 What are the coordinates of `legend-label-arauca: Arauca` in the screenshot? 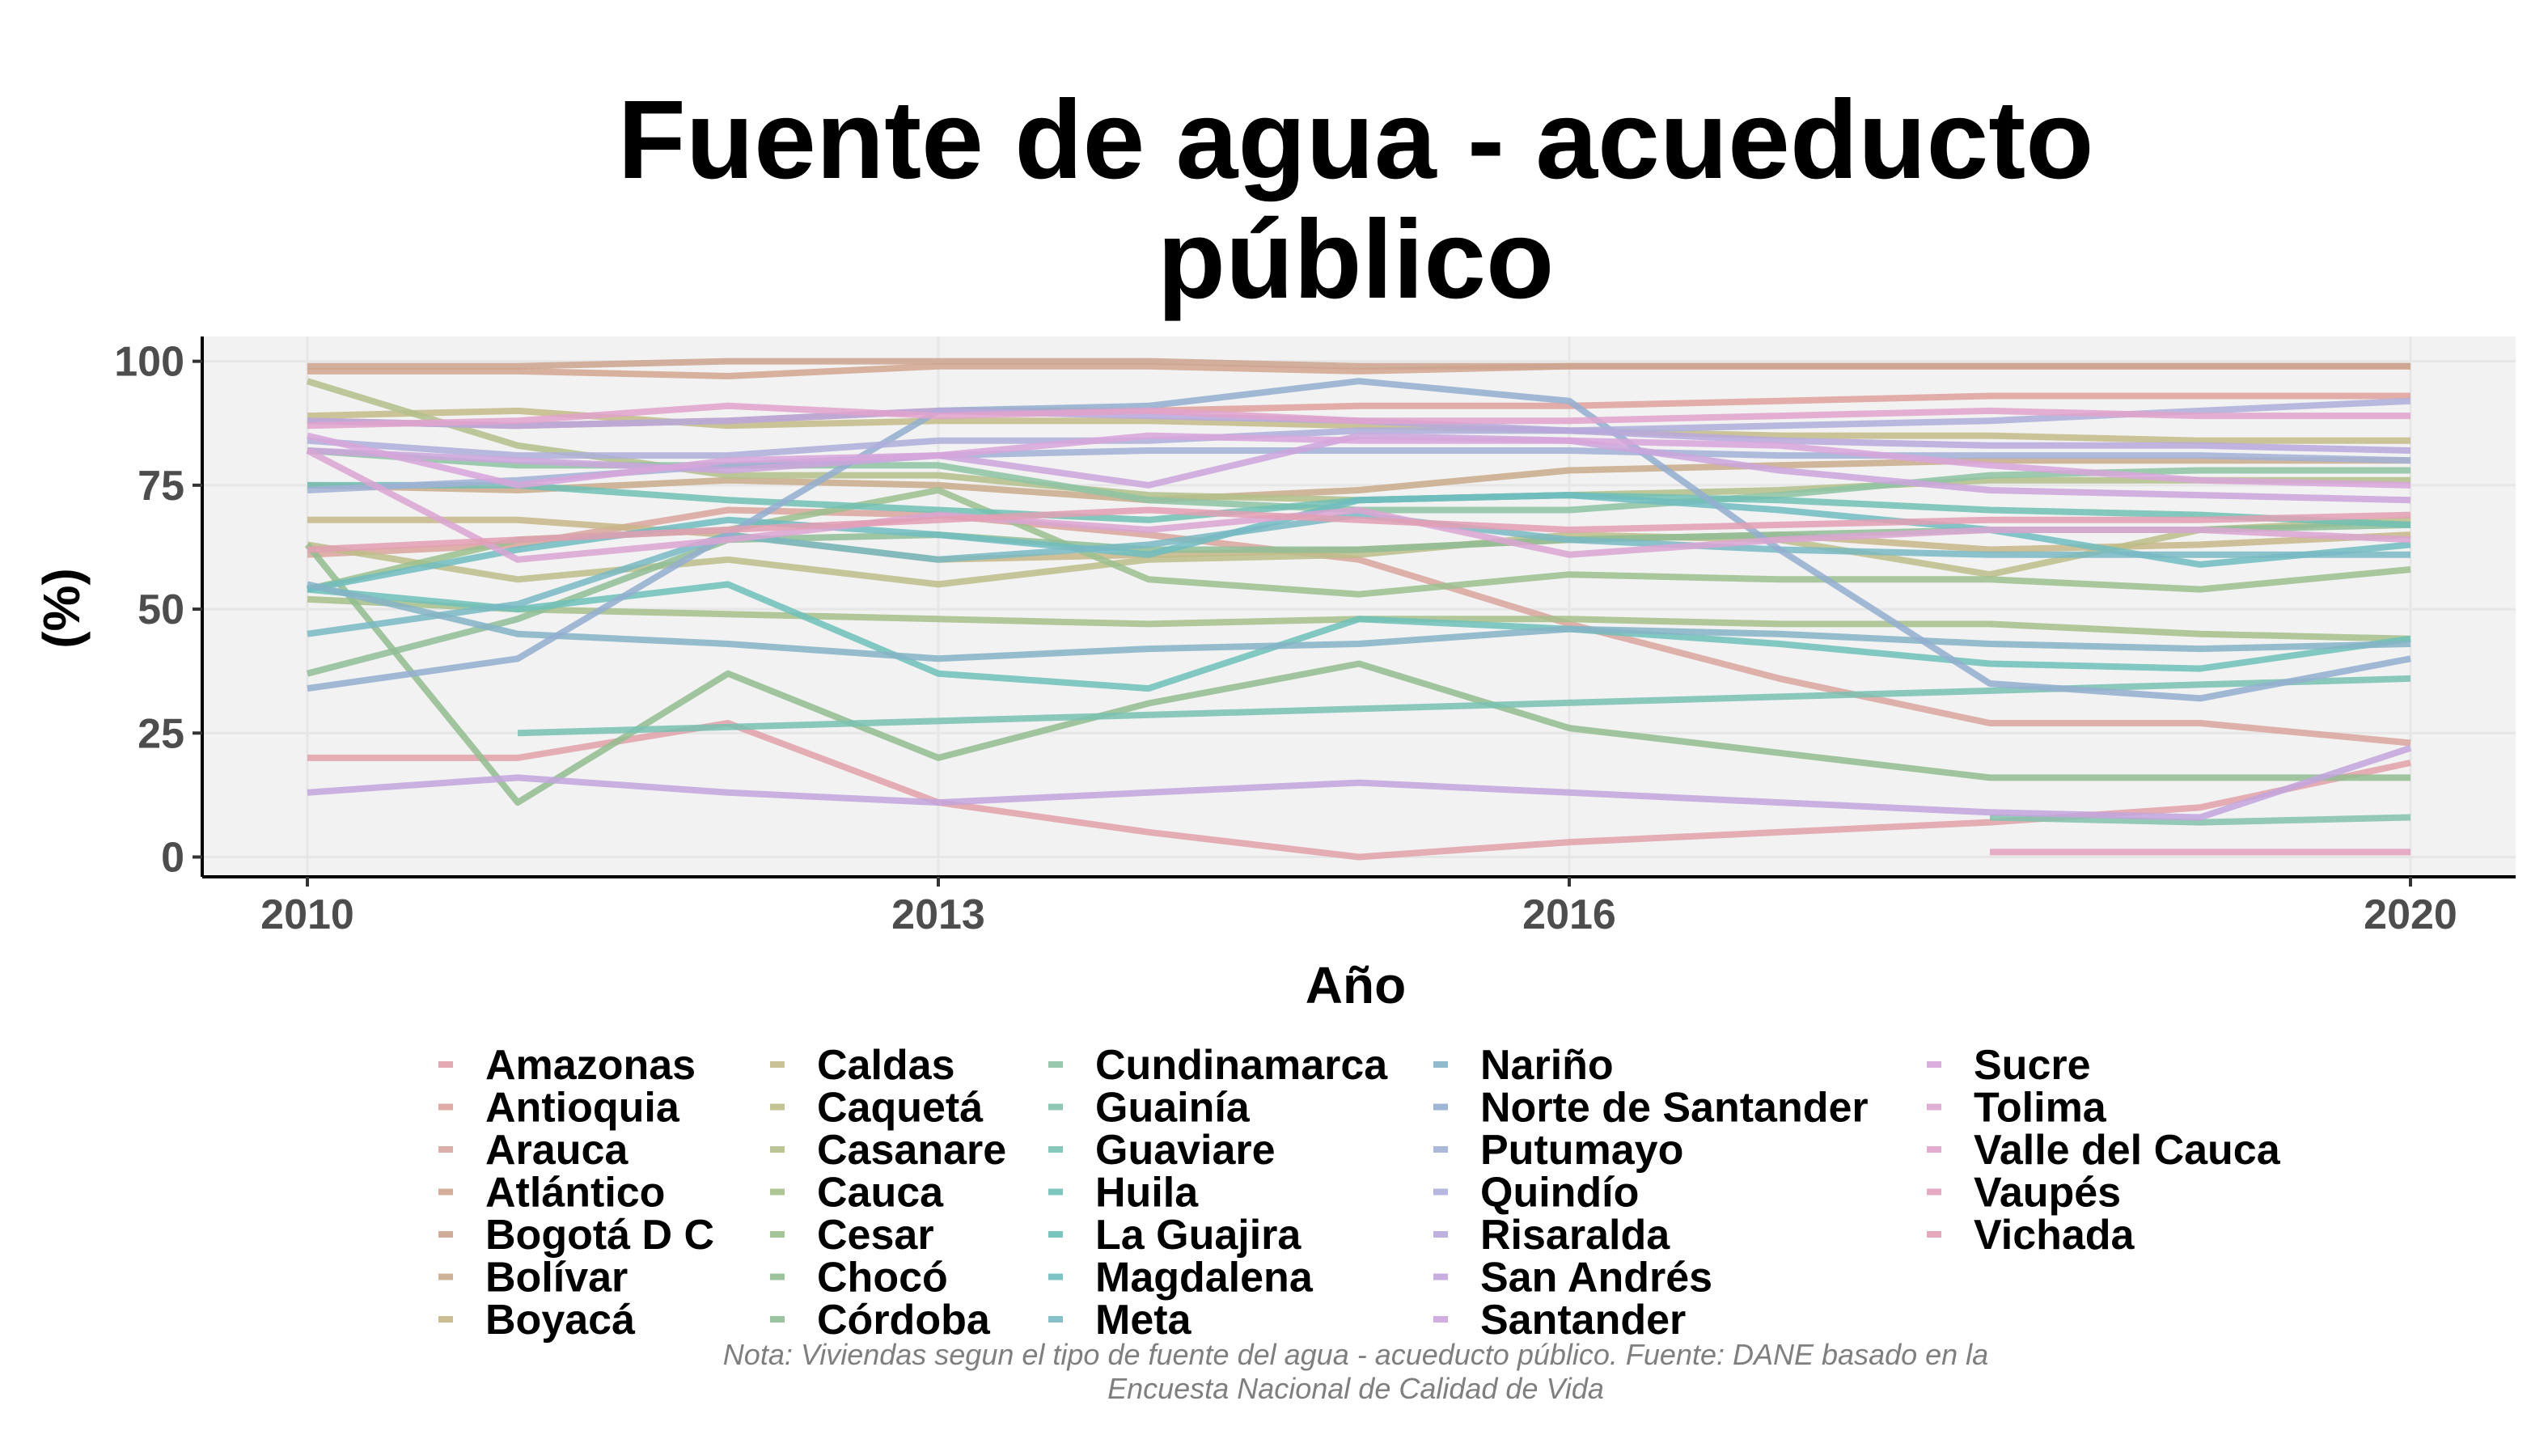 It's located at (557, 1150).